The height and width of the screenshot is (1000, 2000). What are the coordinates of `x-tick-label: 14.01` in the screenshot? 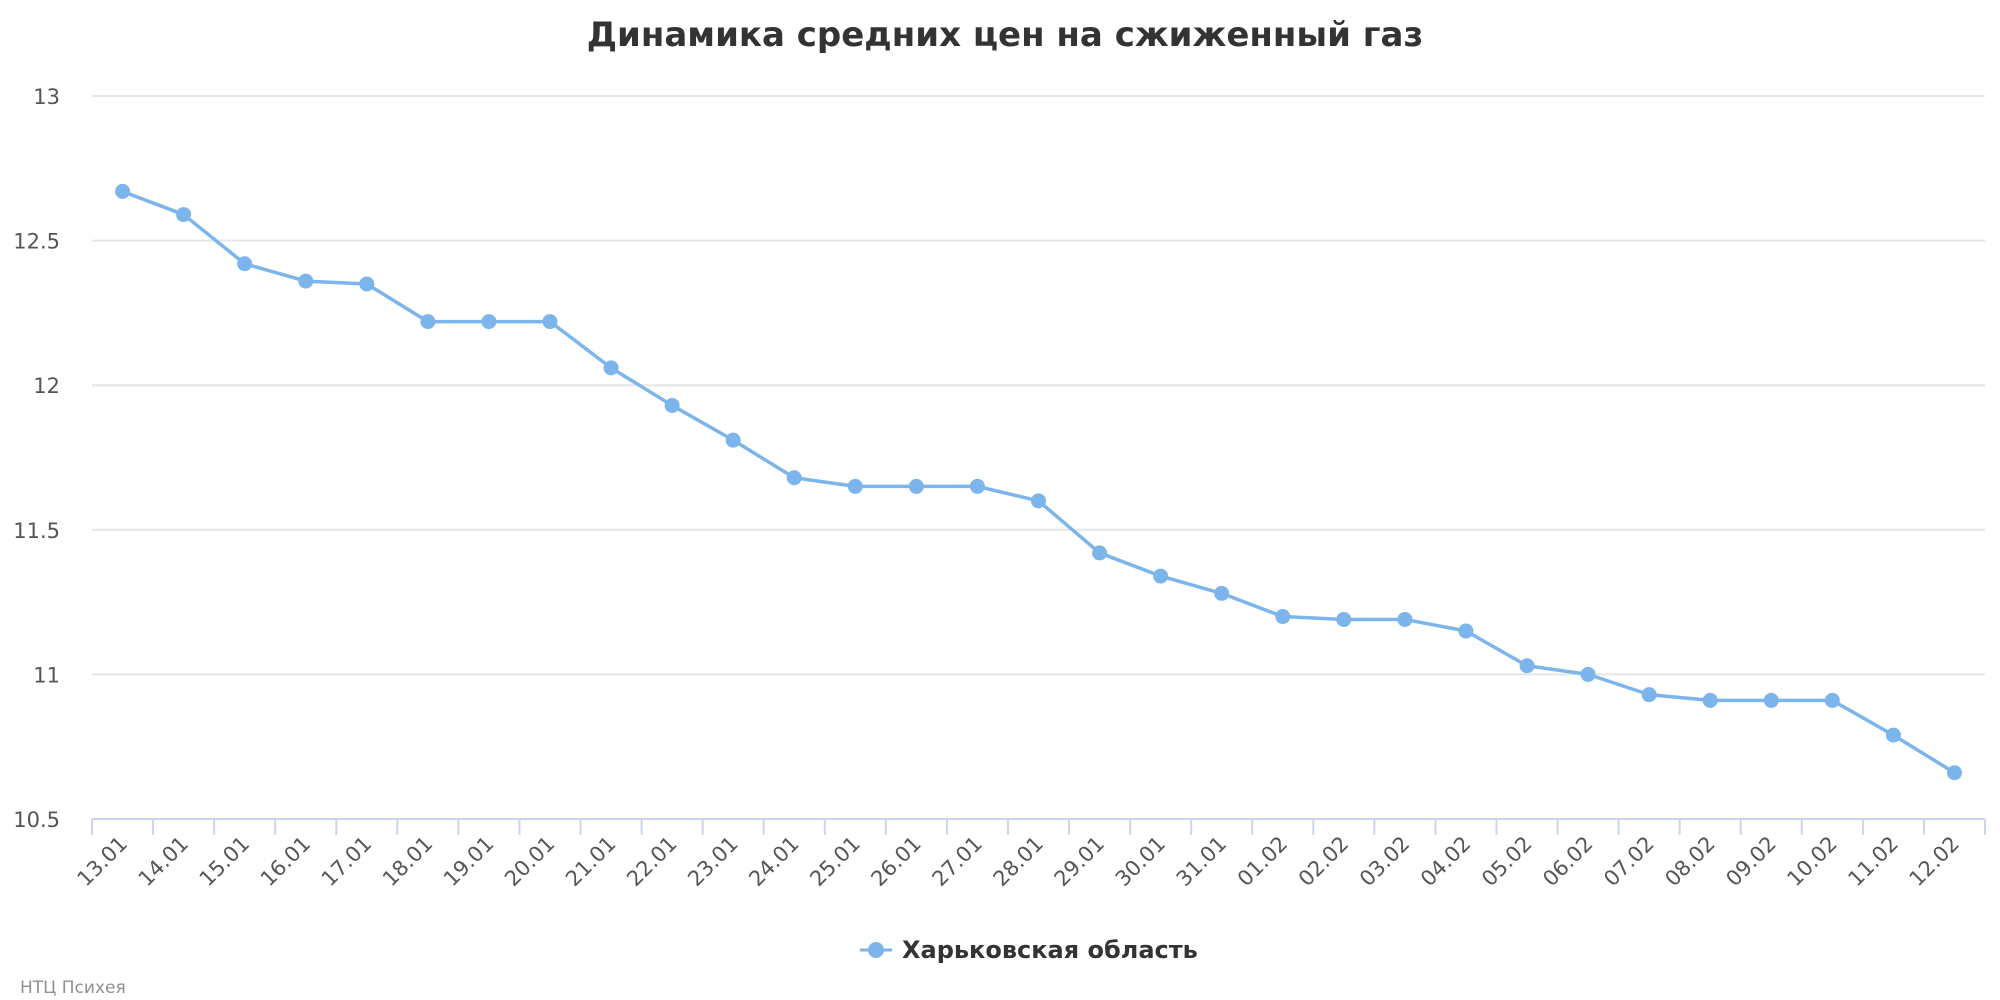 It's located at (163, 861).